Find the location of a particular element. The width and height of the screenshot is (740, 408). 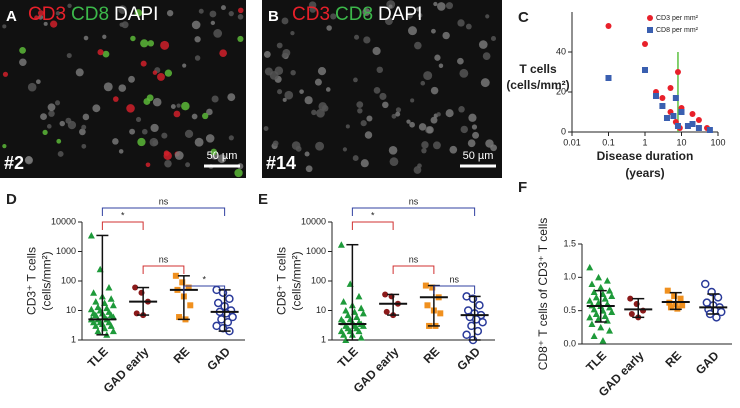

y-tick-label: 0.5 is located at coordinates (569, 310).